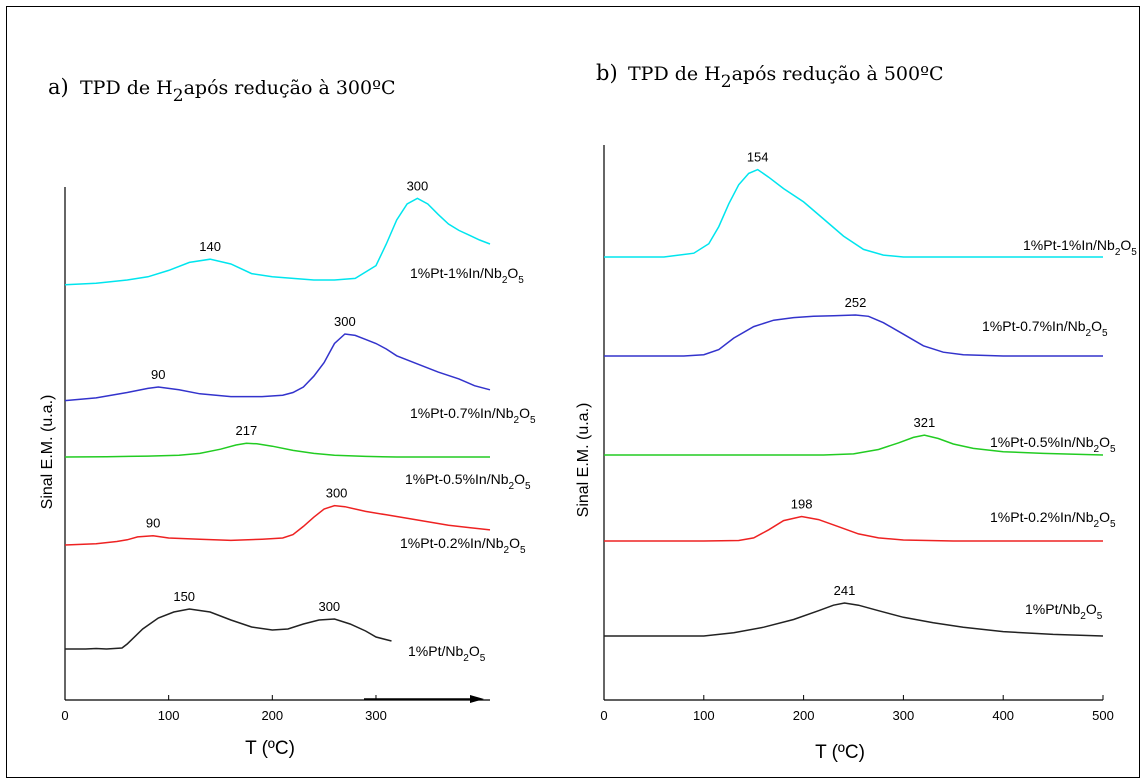 This screenshot has width=1146, height=784. Describe the element at coordinates (184, 596) in the screenshot. I see `peak-label: 150` at that location.